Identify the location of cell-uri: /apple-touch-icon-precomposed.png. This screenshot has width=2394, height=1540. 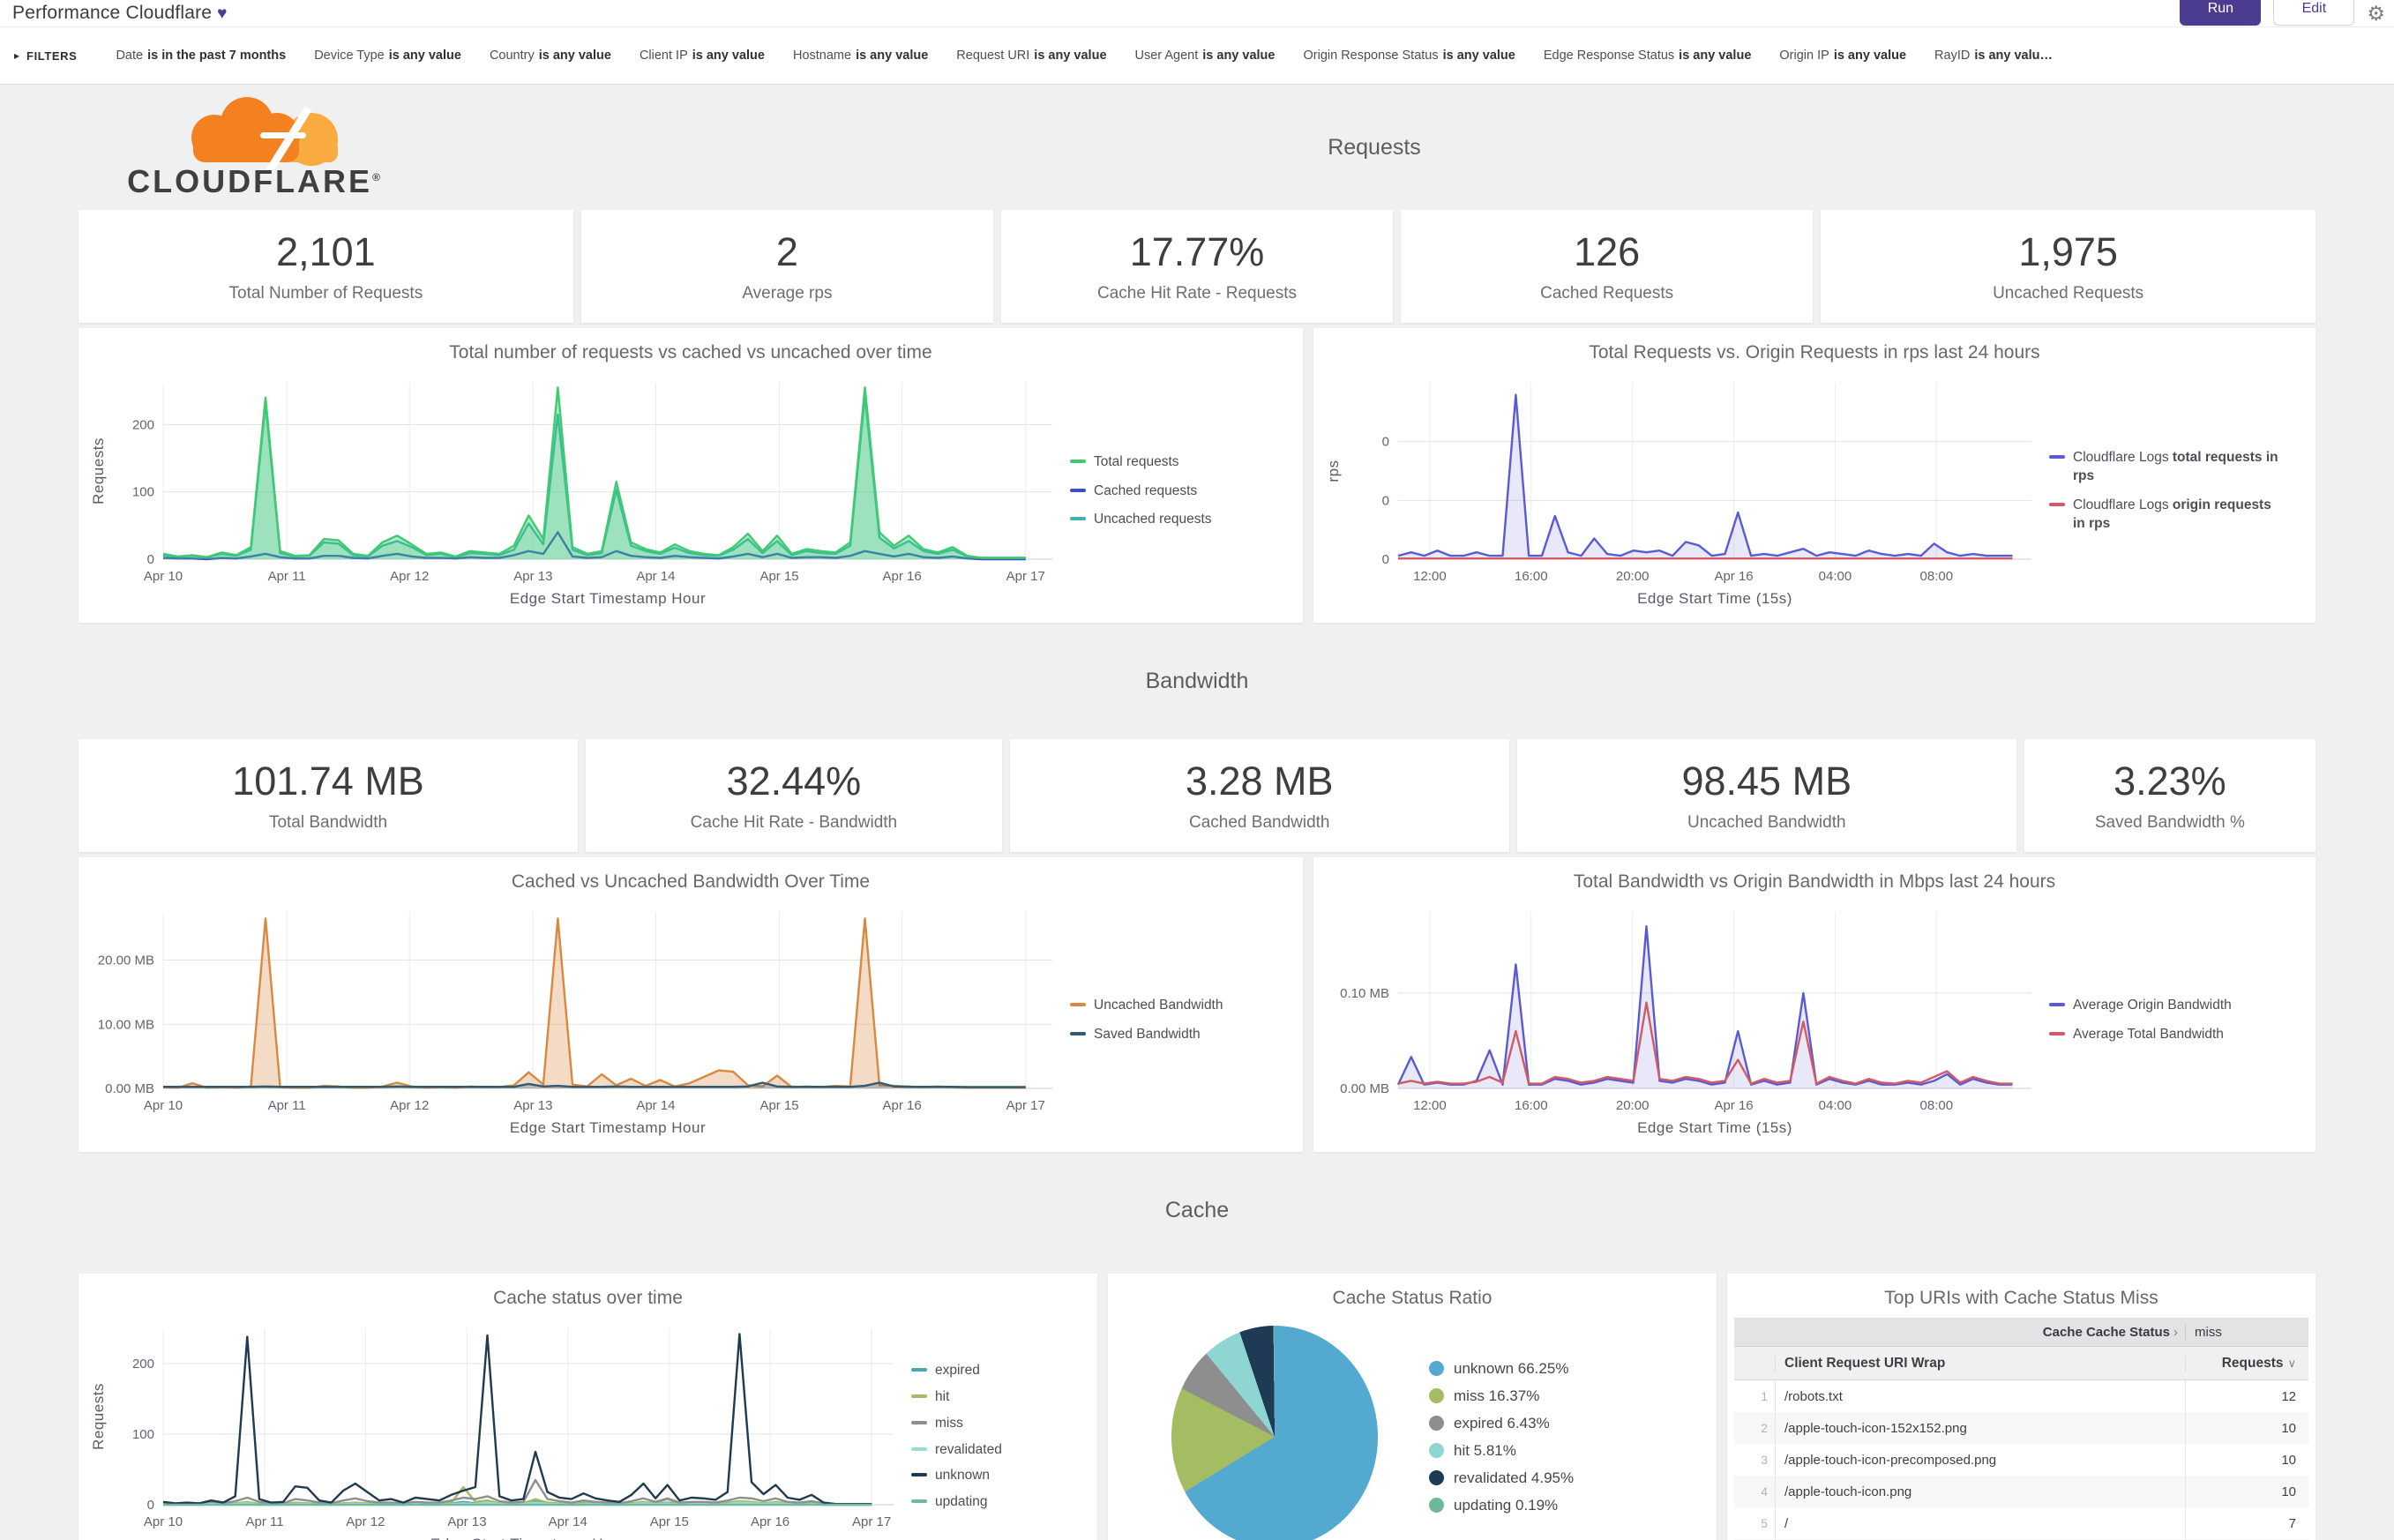
(1980, 1460).